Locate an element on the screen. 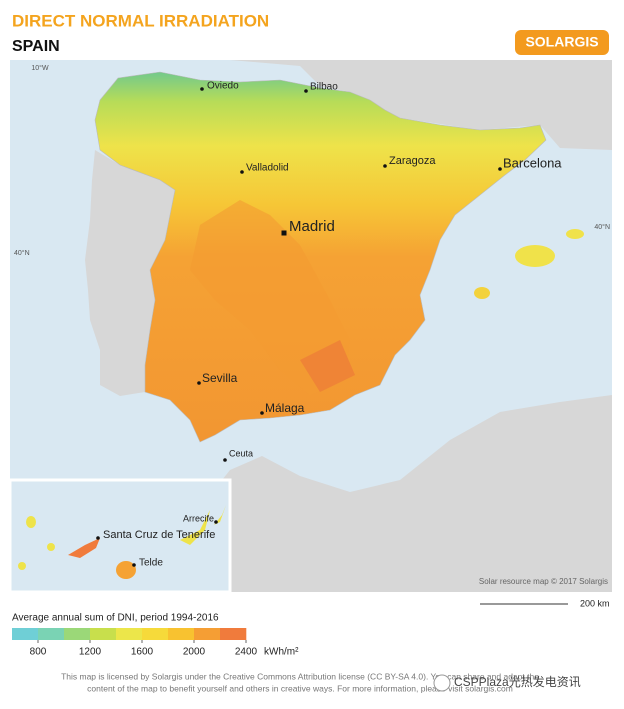 Image resolution: width=624 pixels, height=709 pixels. ibiza is located at coordinates (482, 293).